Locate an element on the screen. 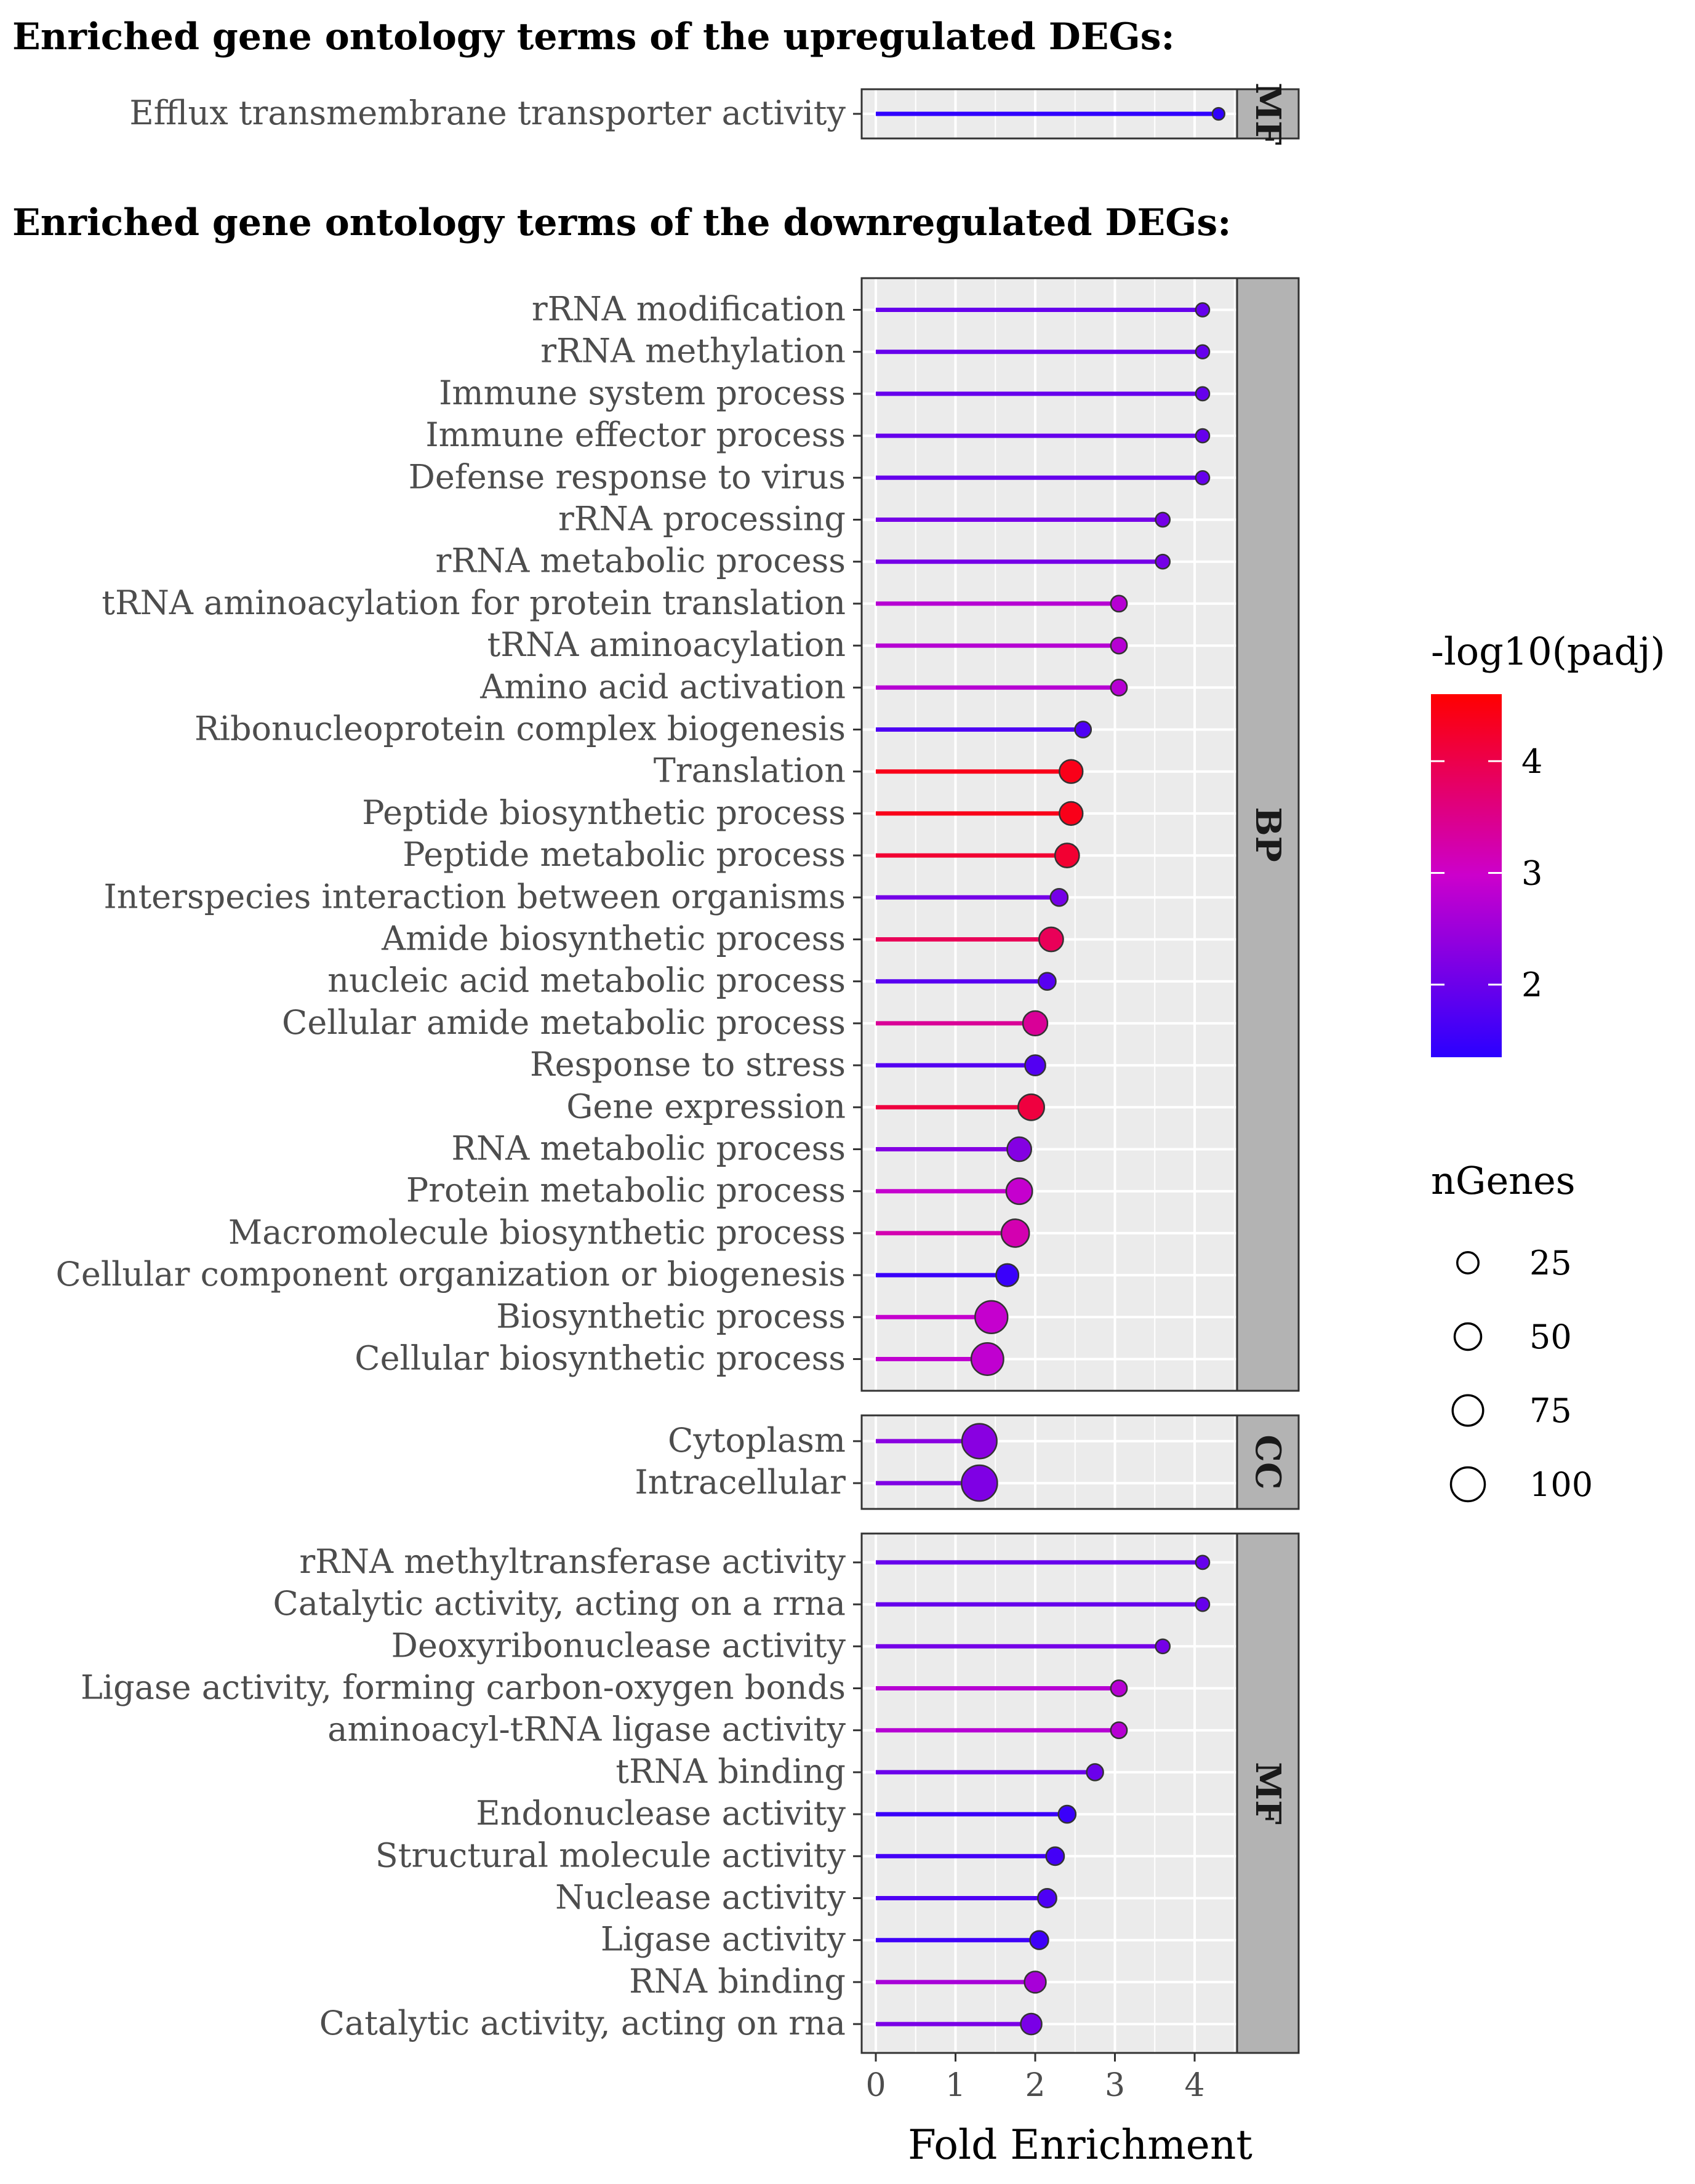 This screenshot has height=2184, width=1695. x-tick-label: 3 is located at coordinates (1115, 2085).